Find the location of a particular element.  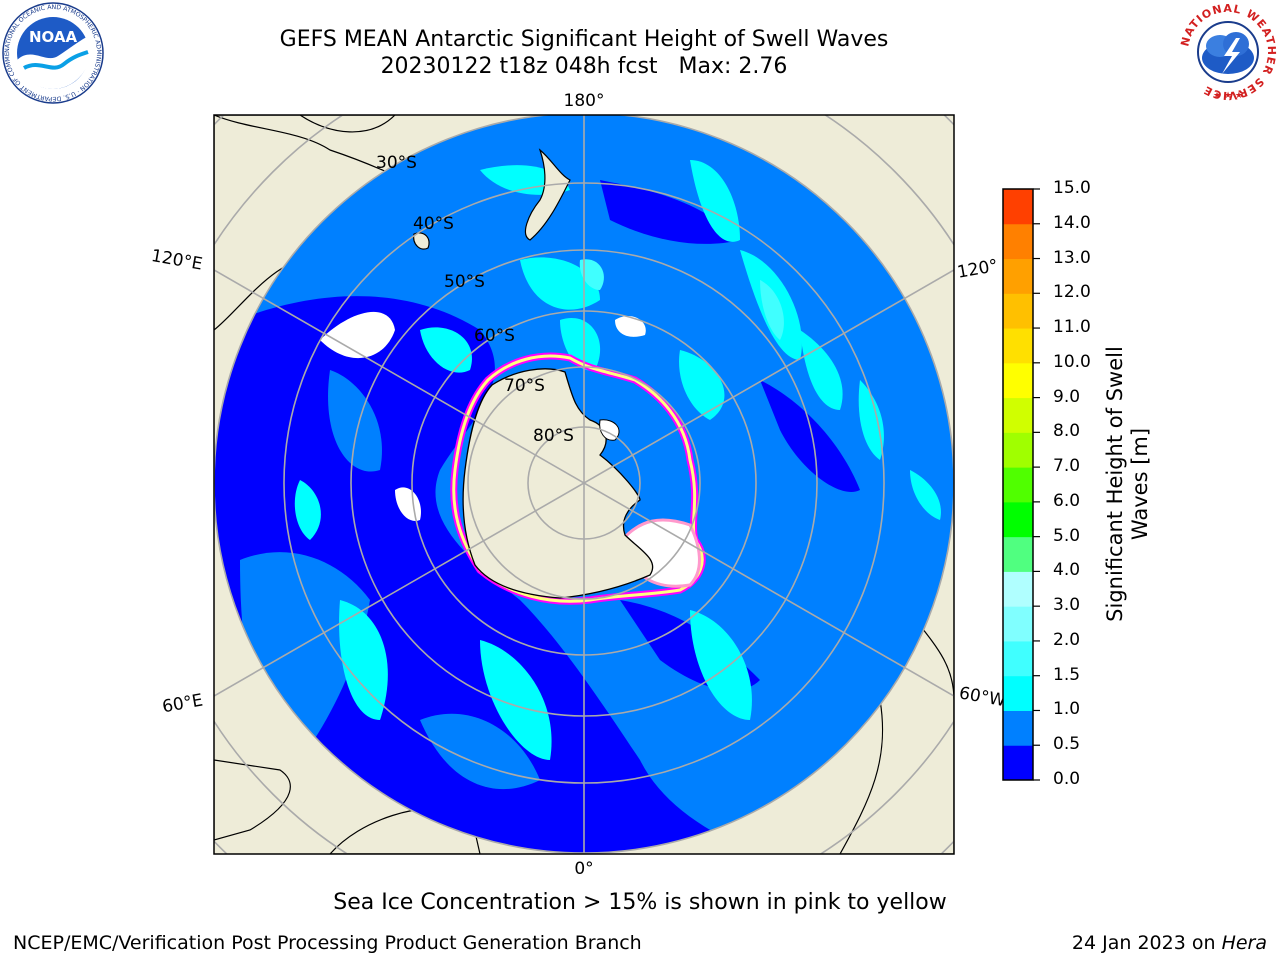

colorbar-title-line2: Waves [m] is located at coordinates (1140, 484).